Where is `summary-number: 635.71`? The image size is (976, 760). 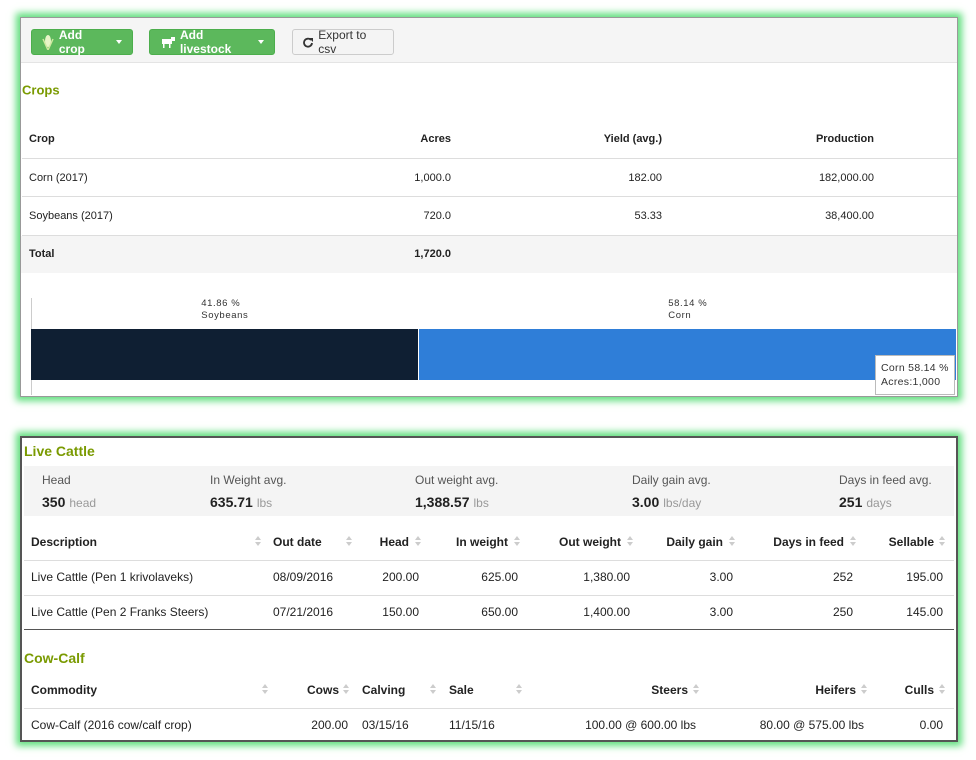 summary-number: 635.71 is located at coordinates (231, 502).